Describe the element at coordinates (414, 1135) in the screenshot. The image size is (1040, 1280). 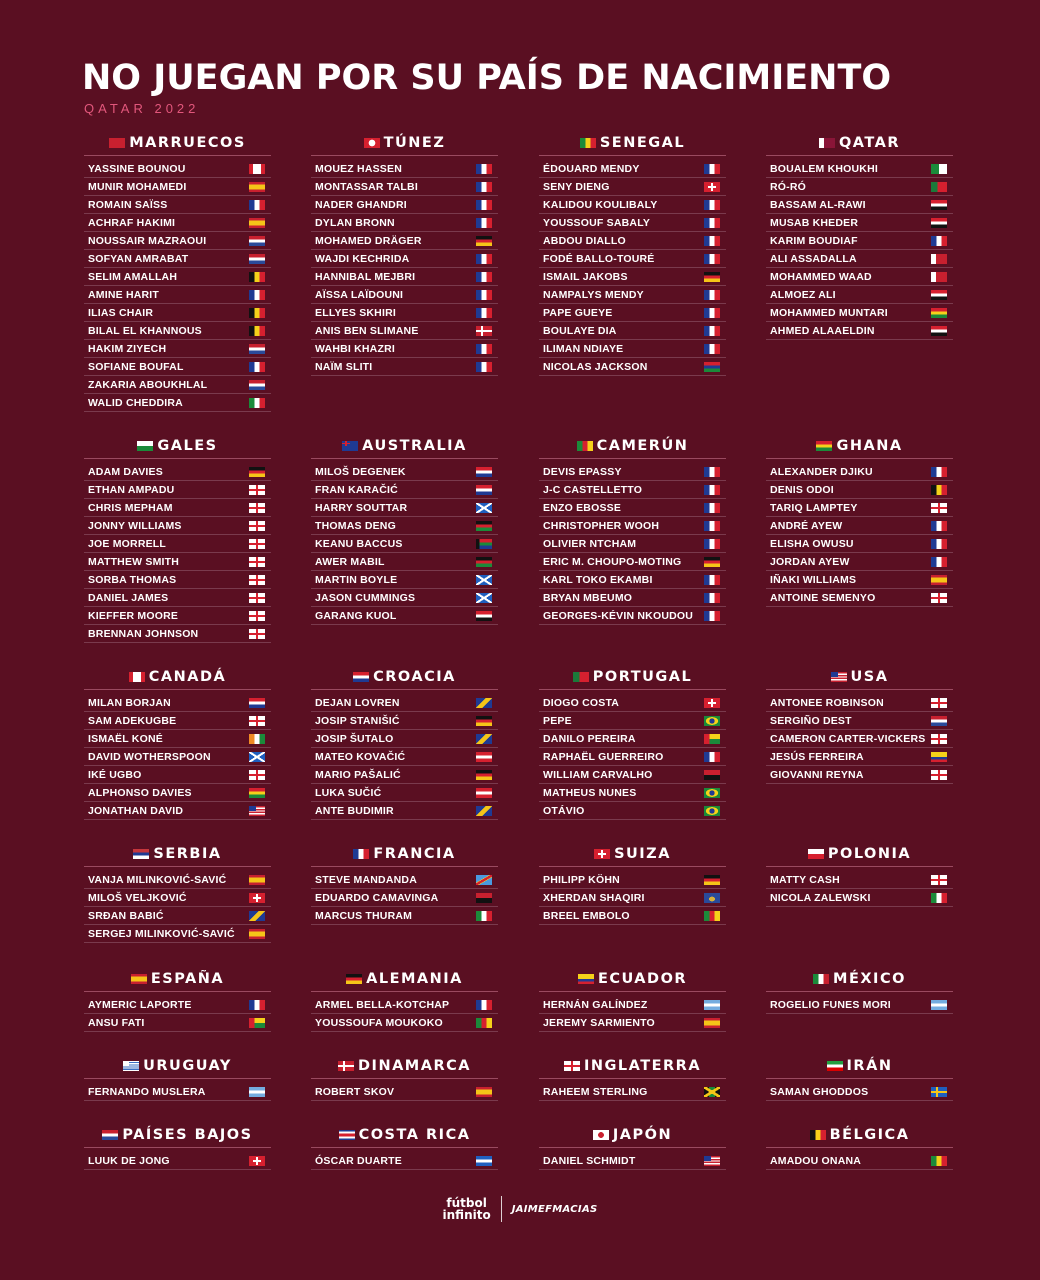
I see `team-name: COSTA RICA` at that location.